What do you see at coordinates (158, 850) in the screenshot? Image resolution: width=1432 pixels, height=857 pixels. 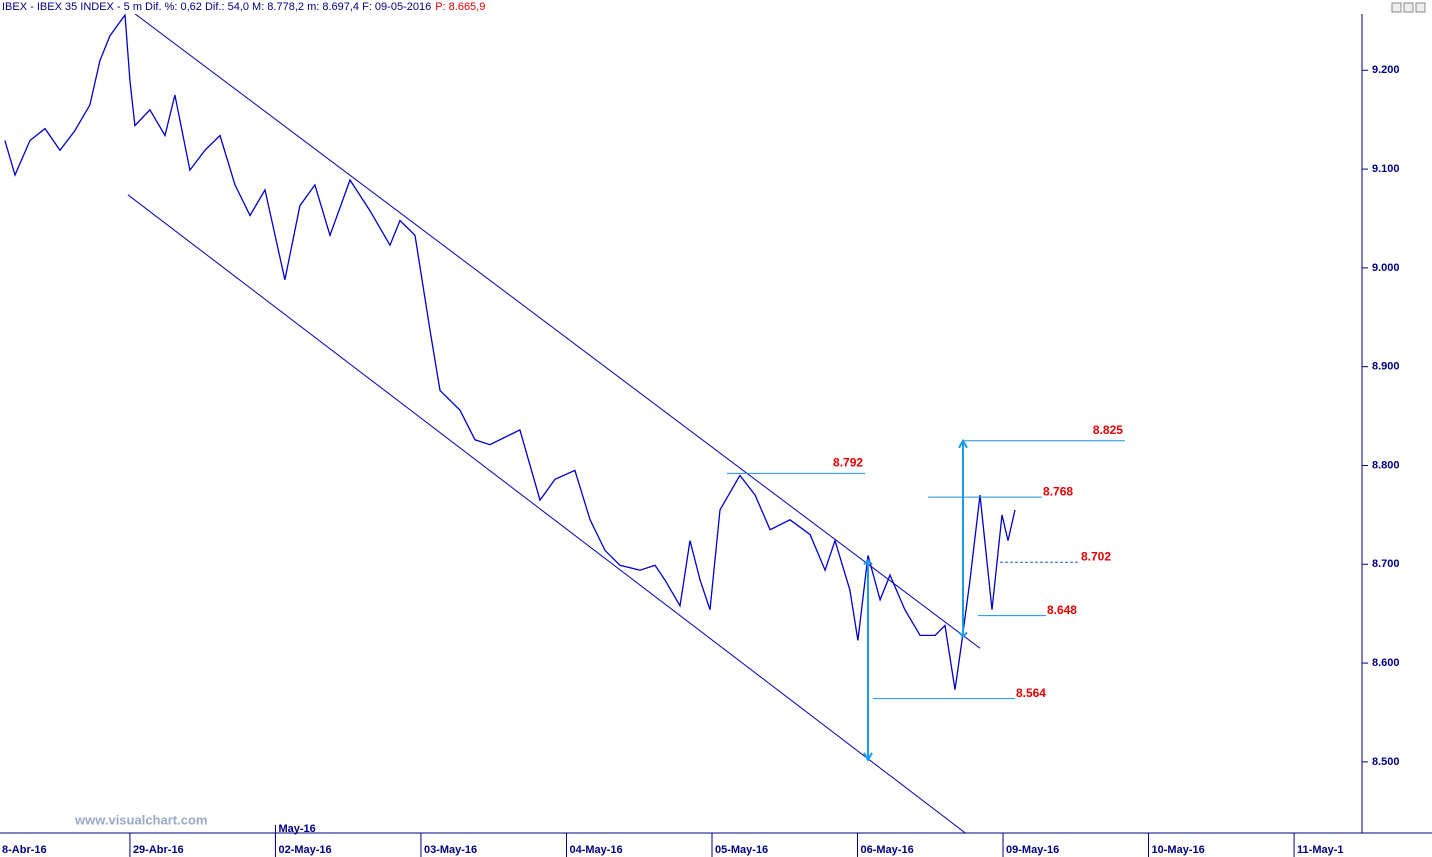 I see `x-tick-label: 29-Abr-16` at bounding box center [158, 850].